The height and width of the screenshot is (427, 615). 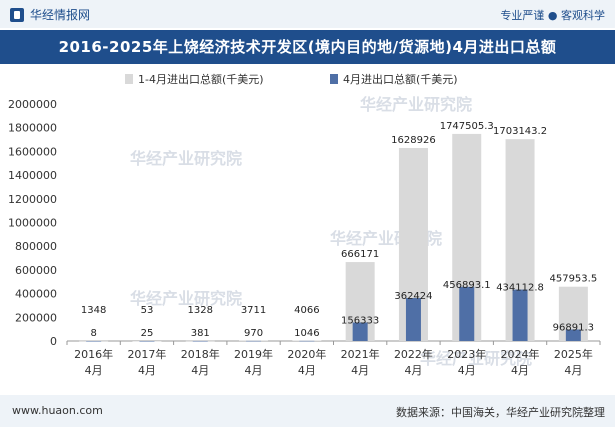 I want to click on data-label-cumulative: 1328, so click(x=200, y=310).